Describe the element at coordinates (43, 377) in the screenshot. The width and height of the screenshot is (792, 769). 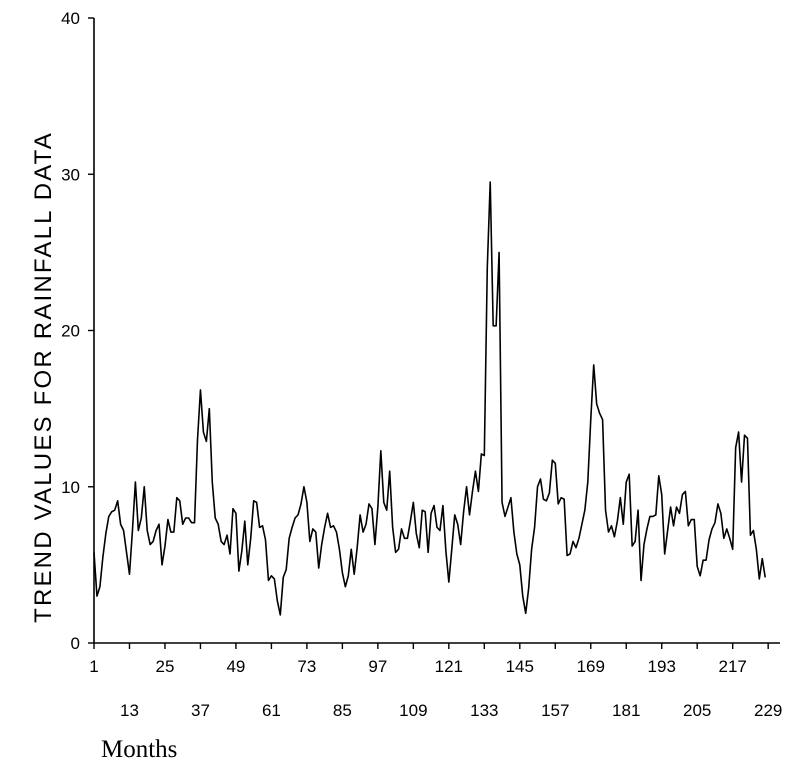
I see `y-axis-label: TREND VALUES FOR RAINFALL DATA` at that location.